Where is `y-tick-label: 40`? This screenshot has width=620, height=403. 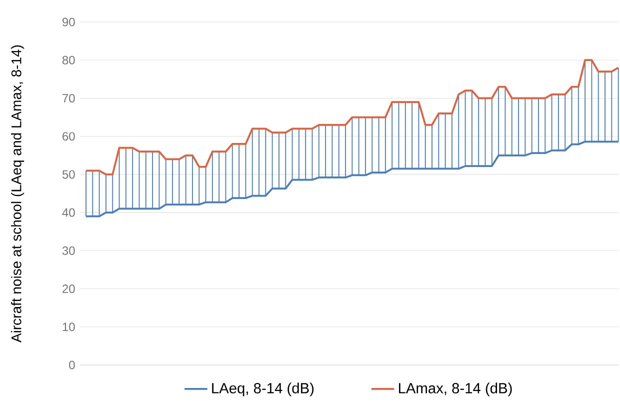
y-tick-label: 40 is located at coordinates (68, 212).